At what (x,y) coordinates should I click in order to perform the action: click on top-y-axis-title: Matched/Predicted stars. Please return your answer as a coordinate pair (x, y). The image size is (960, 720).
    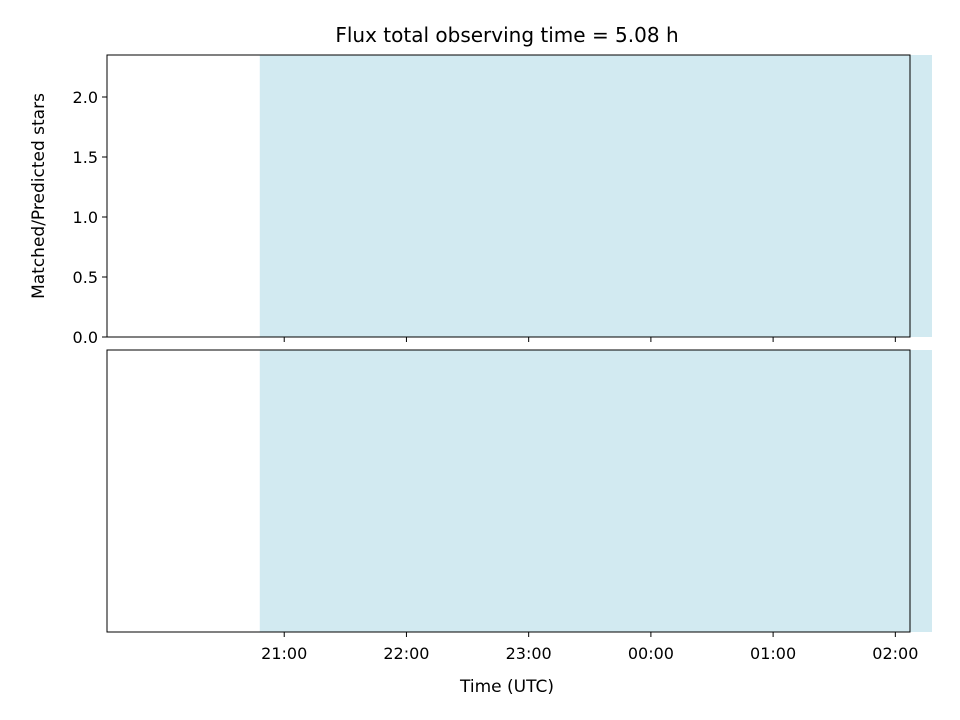
    Looking at the image, I should click on (39, 196).